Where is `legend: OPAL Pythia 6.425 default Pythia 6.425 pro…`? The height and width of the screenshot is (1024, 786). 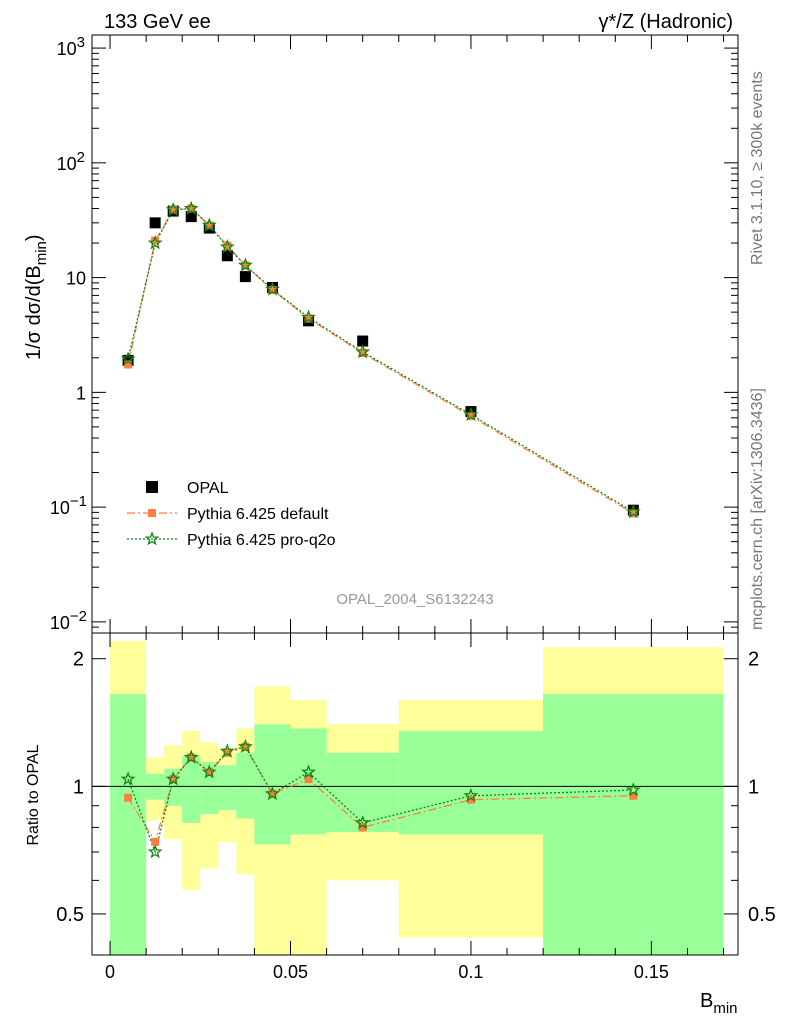
legend: OPAL Pythia 6.425 default Pythia 6.425 pro… is located at coordinates (231, 514).